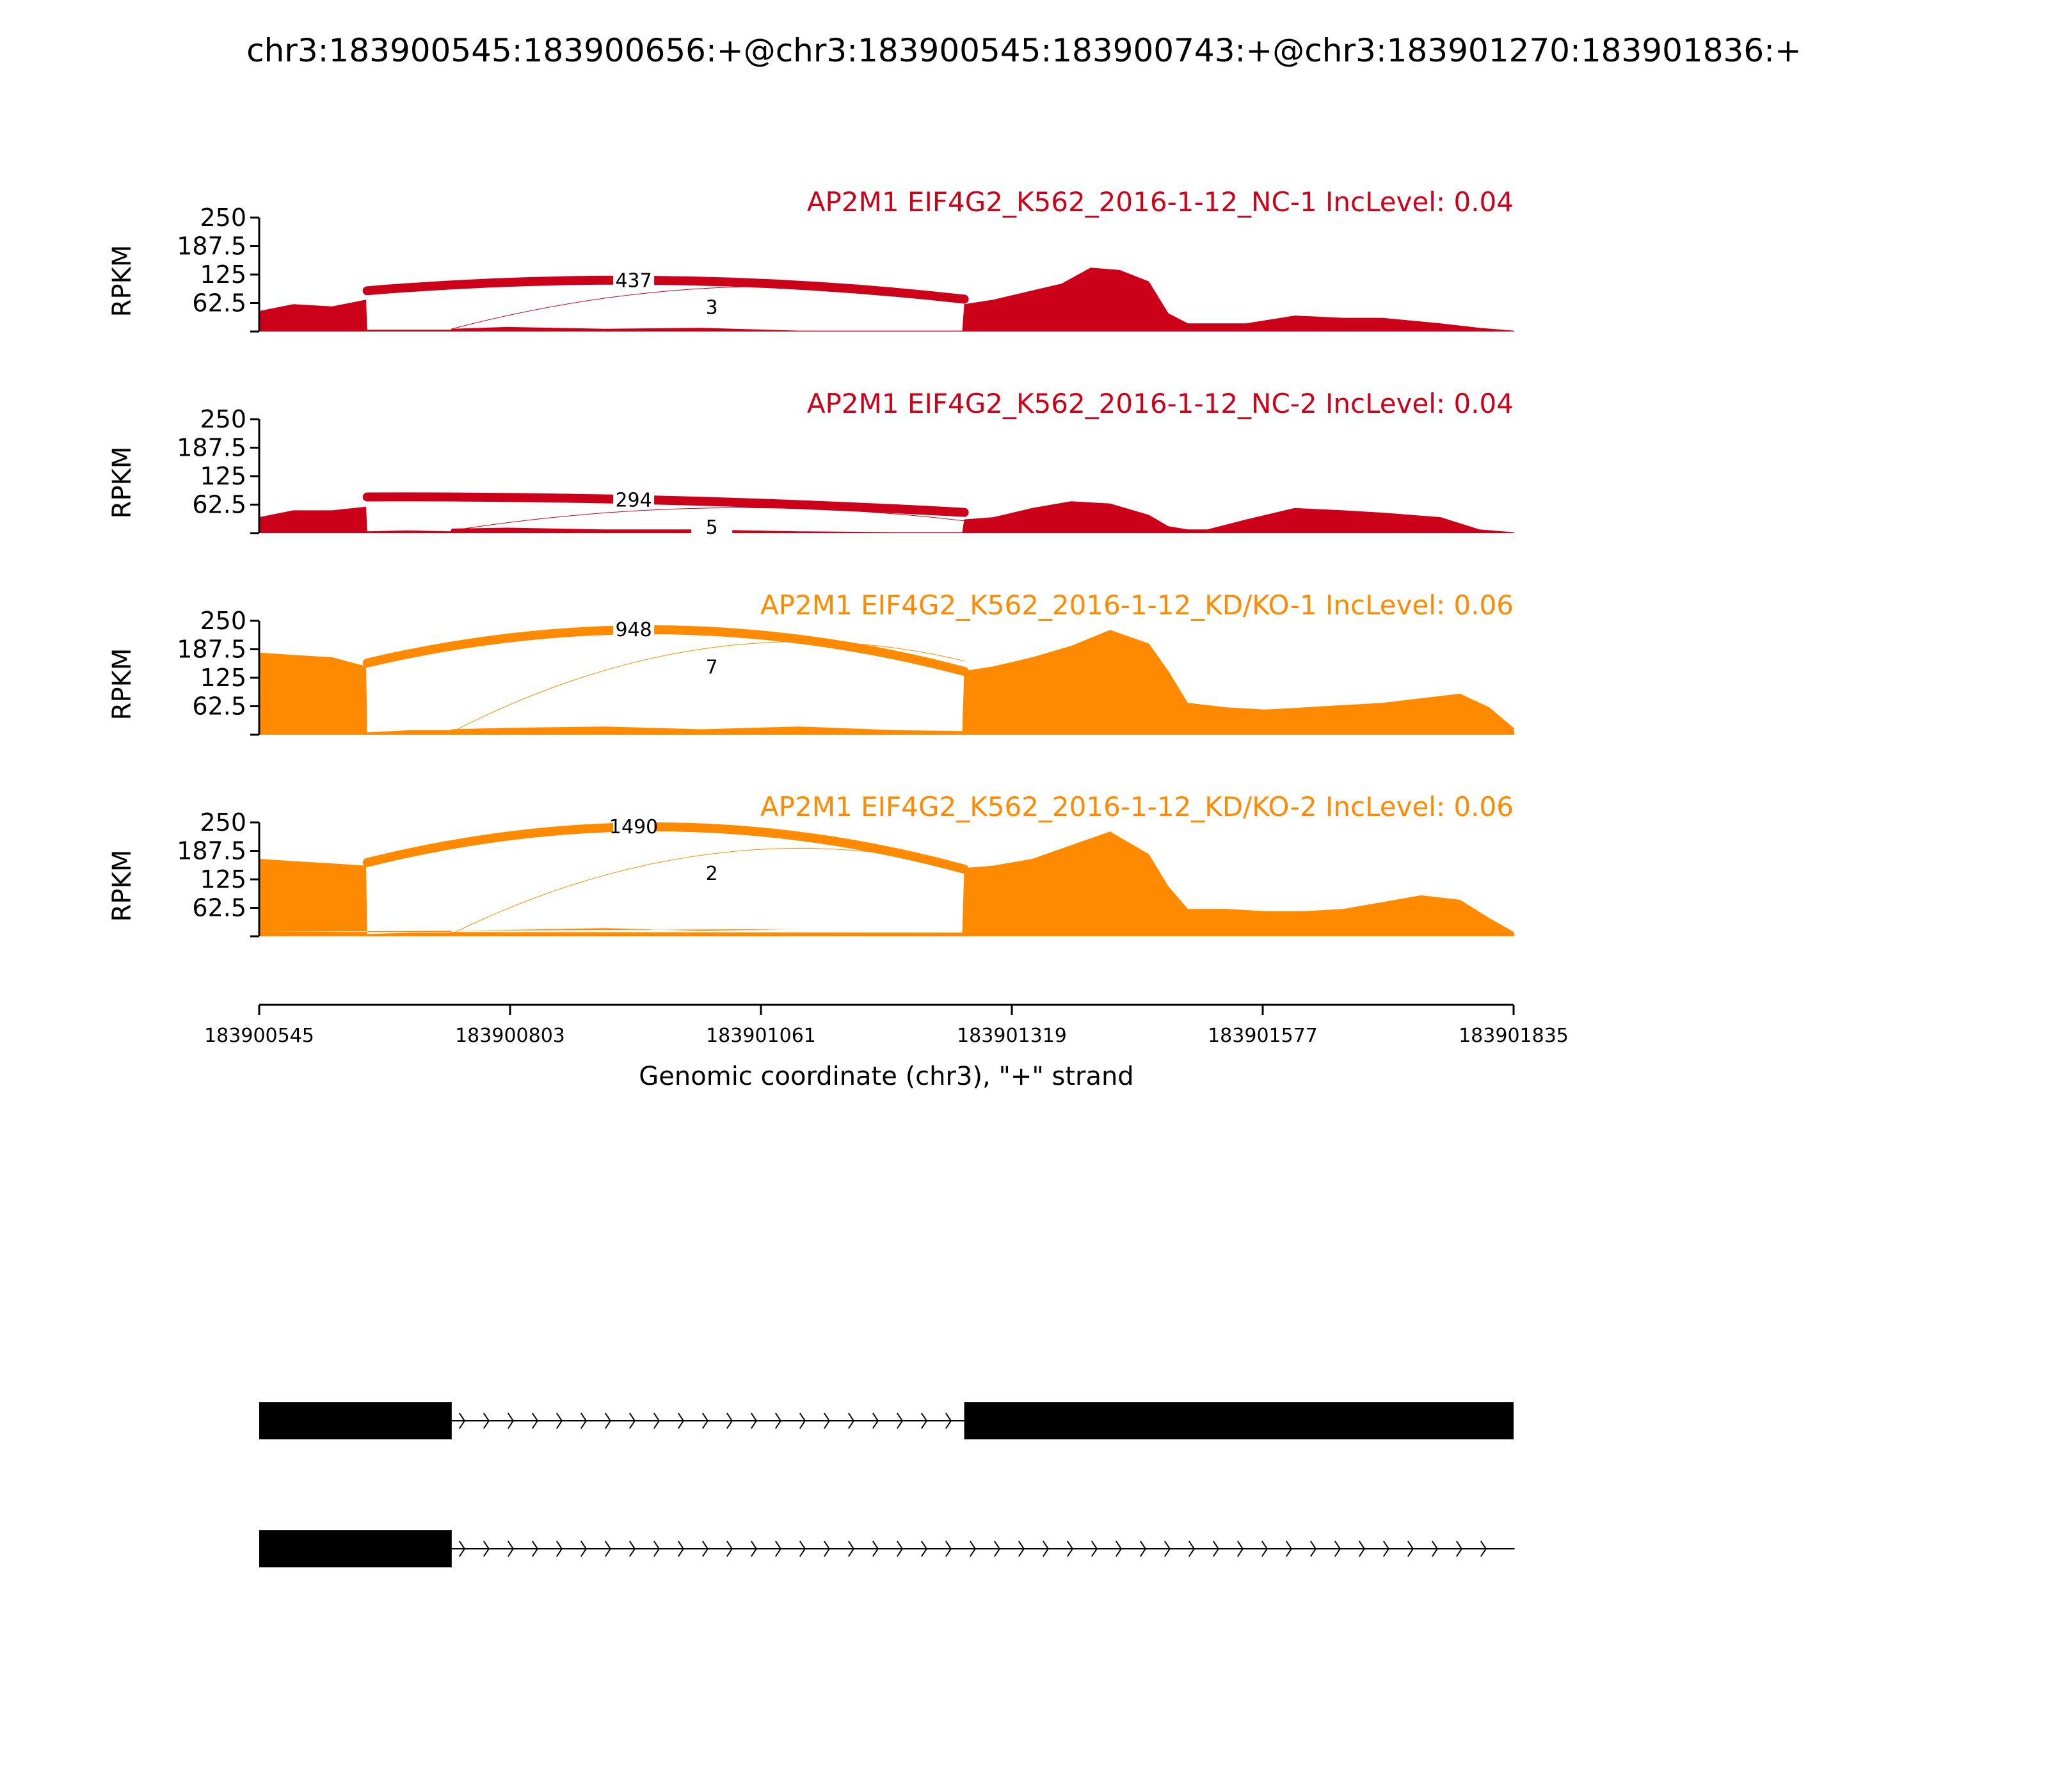 This screenshot has height=1792, width=2048. Describe the element at coordinates (761, 1036) in the screenshot. I see `x-tick-label: 183901061` at that location.